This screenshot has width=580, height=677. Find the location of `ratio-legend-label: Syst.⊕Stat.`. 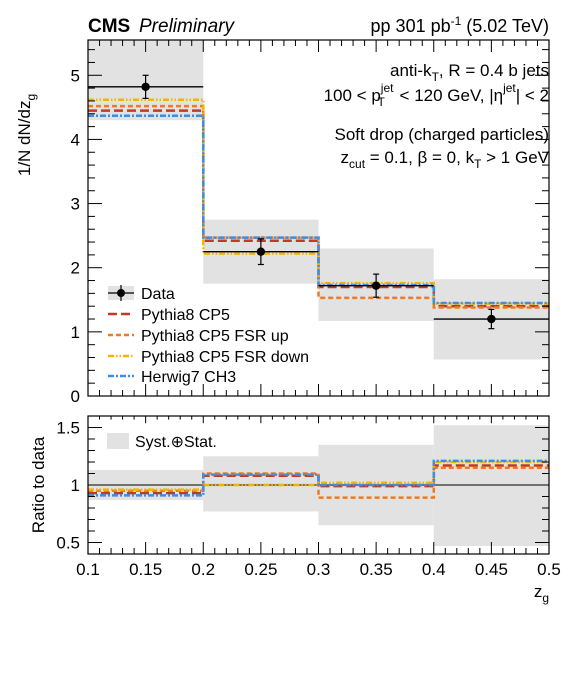

ratio-legend-label: Syst.⊕Stat. is located at coordinates (176, 442).